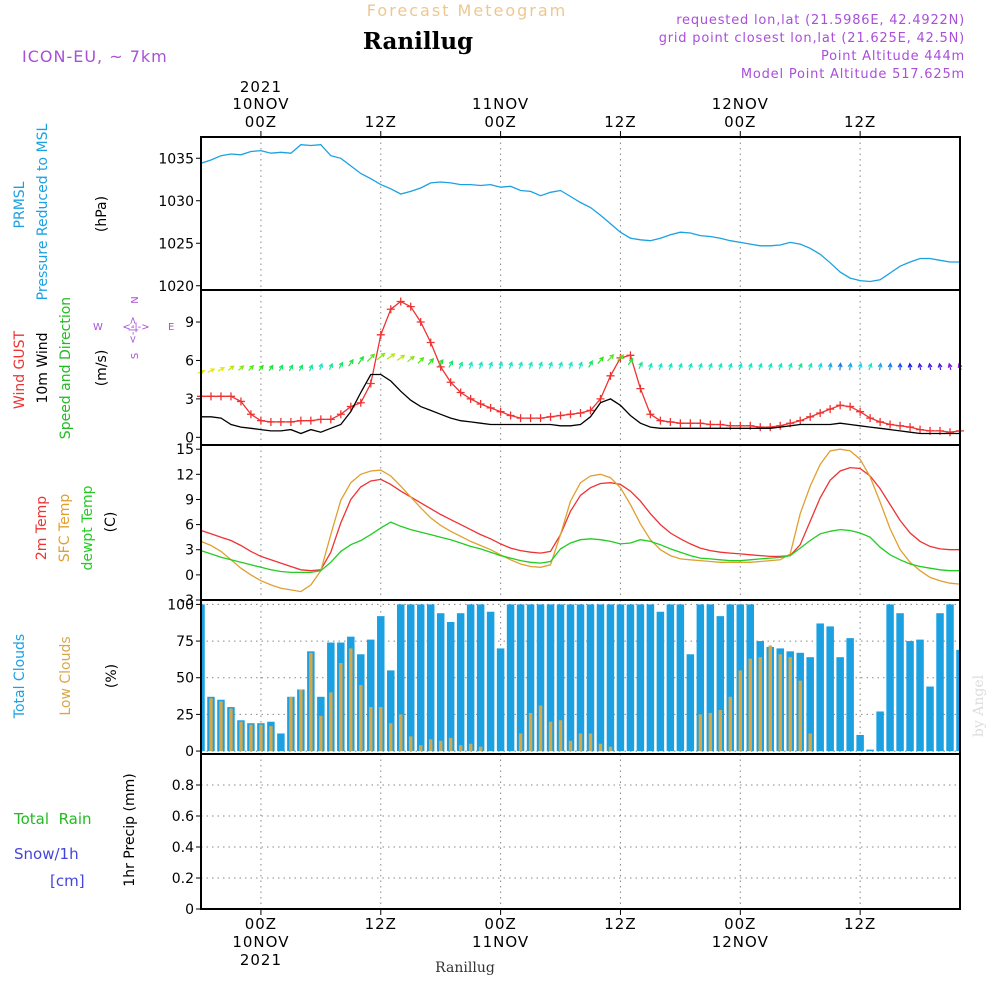 The height and width of the screenshot is (1000, 1000). I want to click on y-tick-label: 50, so click(185, 679).